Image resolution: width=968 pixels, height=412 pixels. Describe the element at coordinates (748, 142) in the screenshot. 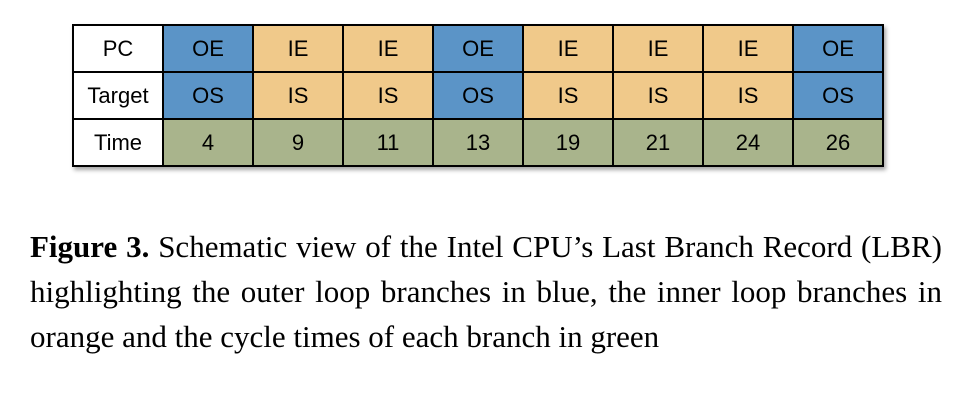

I see `table-cell: 24` at that location.